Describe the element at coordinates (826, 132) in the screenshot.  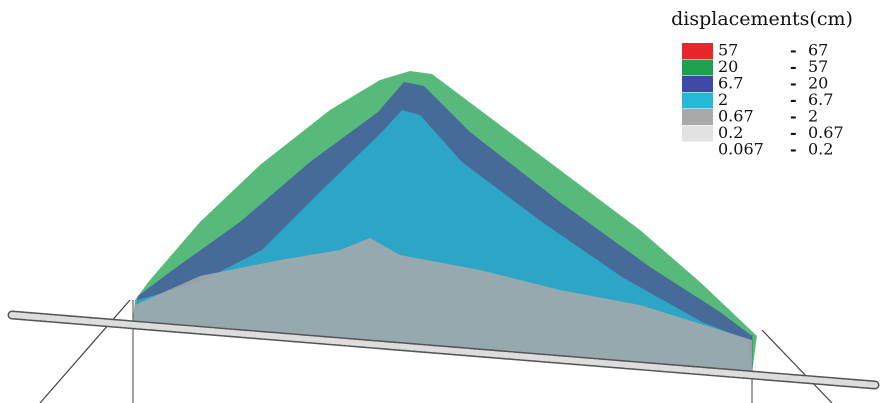
I see `legend-to: 0.67` at that location.